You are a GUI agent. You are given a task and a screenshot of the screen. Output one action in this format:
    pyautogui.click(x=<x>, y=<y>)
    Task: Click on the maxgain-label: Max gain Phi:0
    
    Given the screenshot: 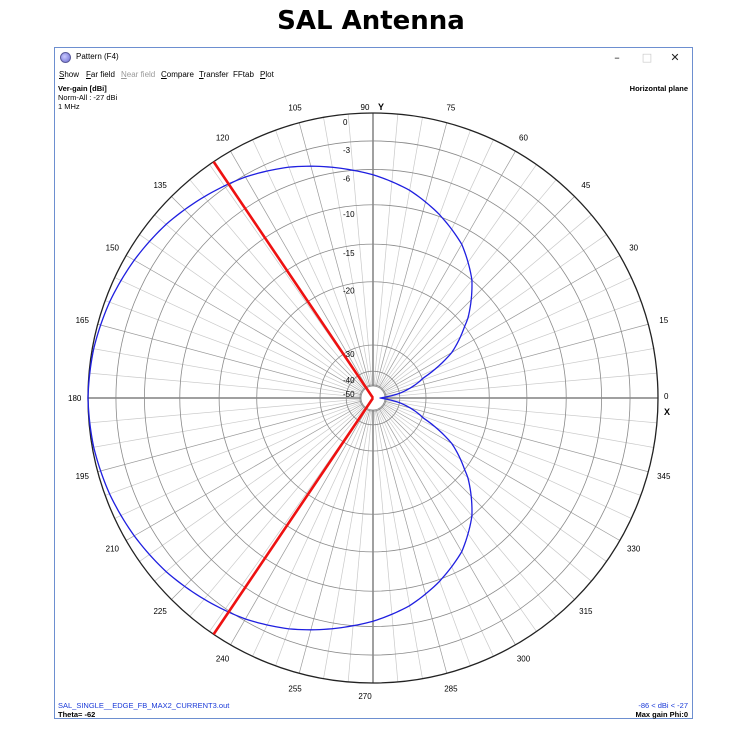 What is the action you would take?
    pyautogui.click(x=661, y=714)
    